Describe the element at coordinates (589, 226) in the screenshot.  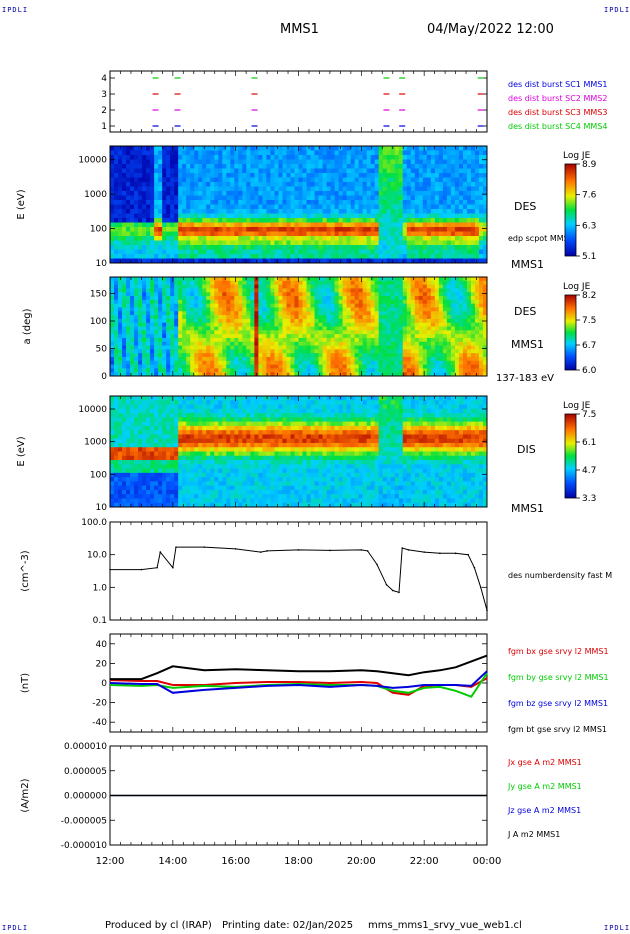
I see `des-energy-colorbar-tick-label: 6.3` at that location.